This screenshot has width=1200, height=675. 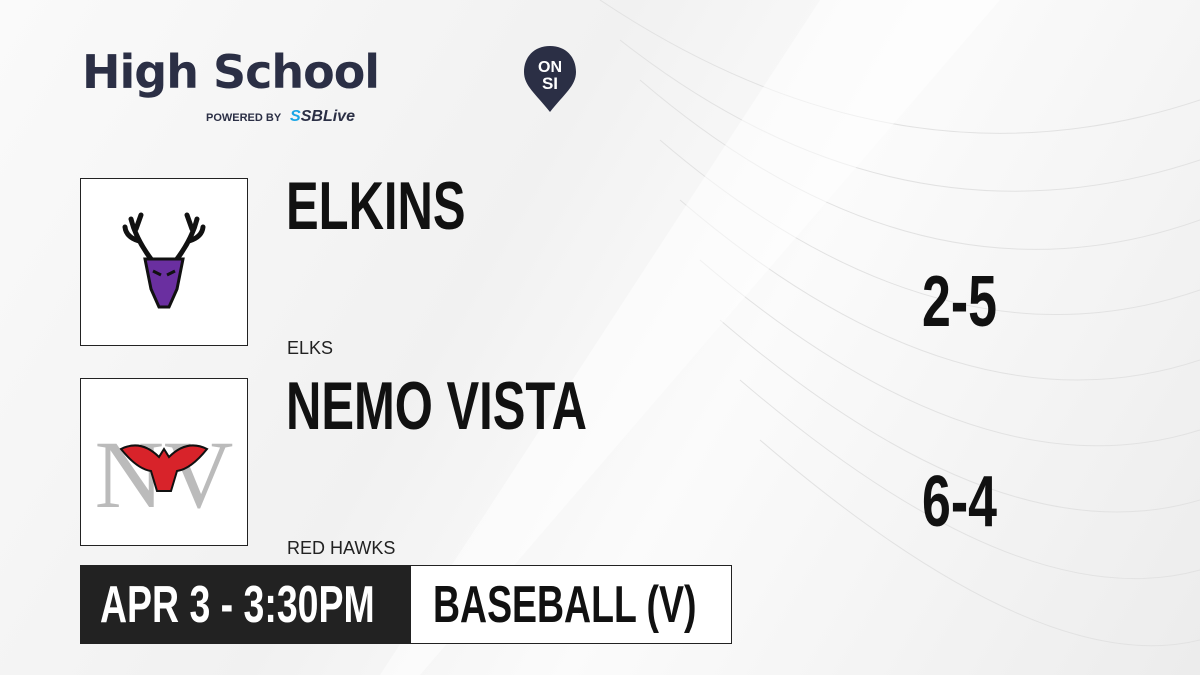 I want to click on elk-head-icon, so click(x=164, y=260).